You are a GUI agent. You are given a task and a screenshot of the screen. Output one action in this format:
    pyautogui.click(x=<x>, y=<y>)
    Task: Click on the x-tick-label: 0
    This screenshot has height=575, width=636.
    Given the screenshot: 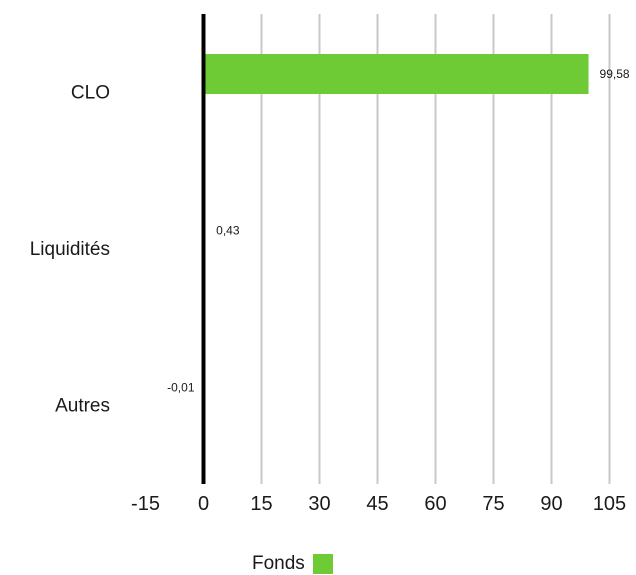 What is the action you would take?
    pyautogui.click(x=203, y=504)
    